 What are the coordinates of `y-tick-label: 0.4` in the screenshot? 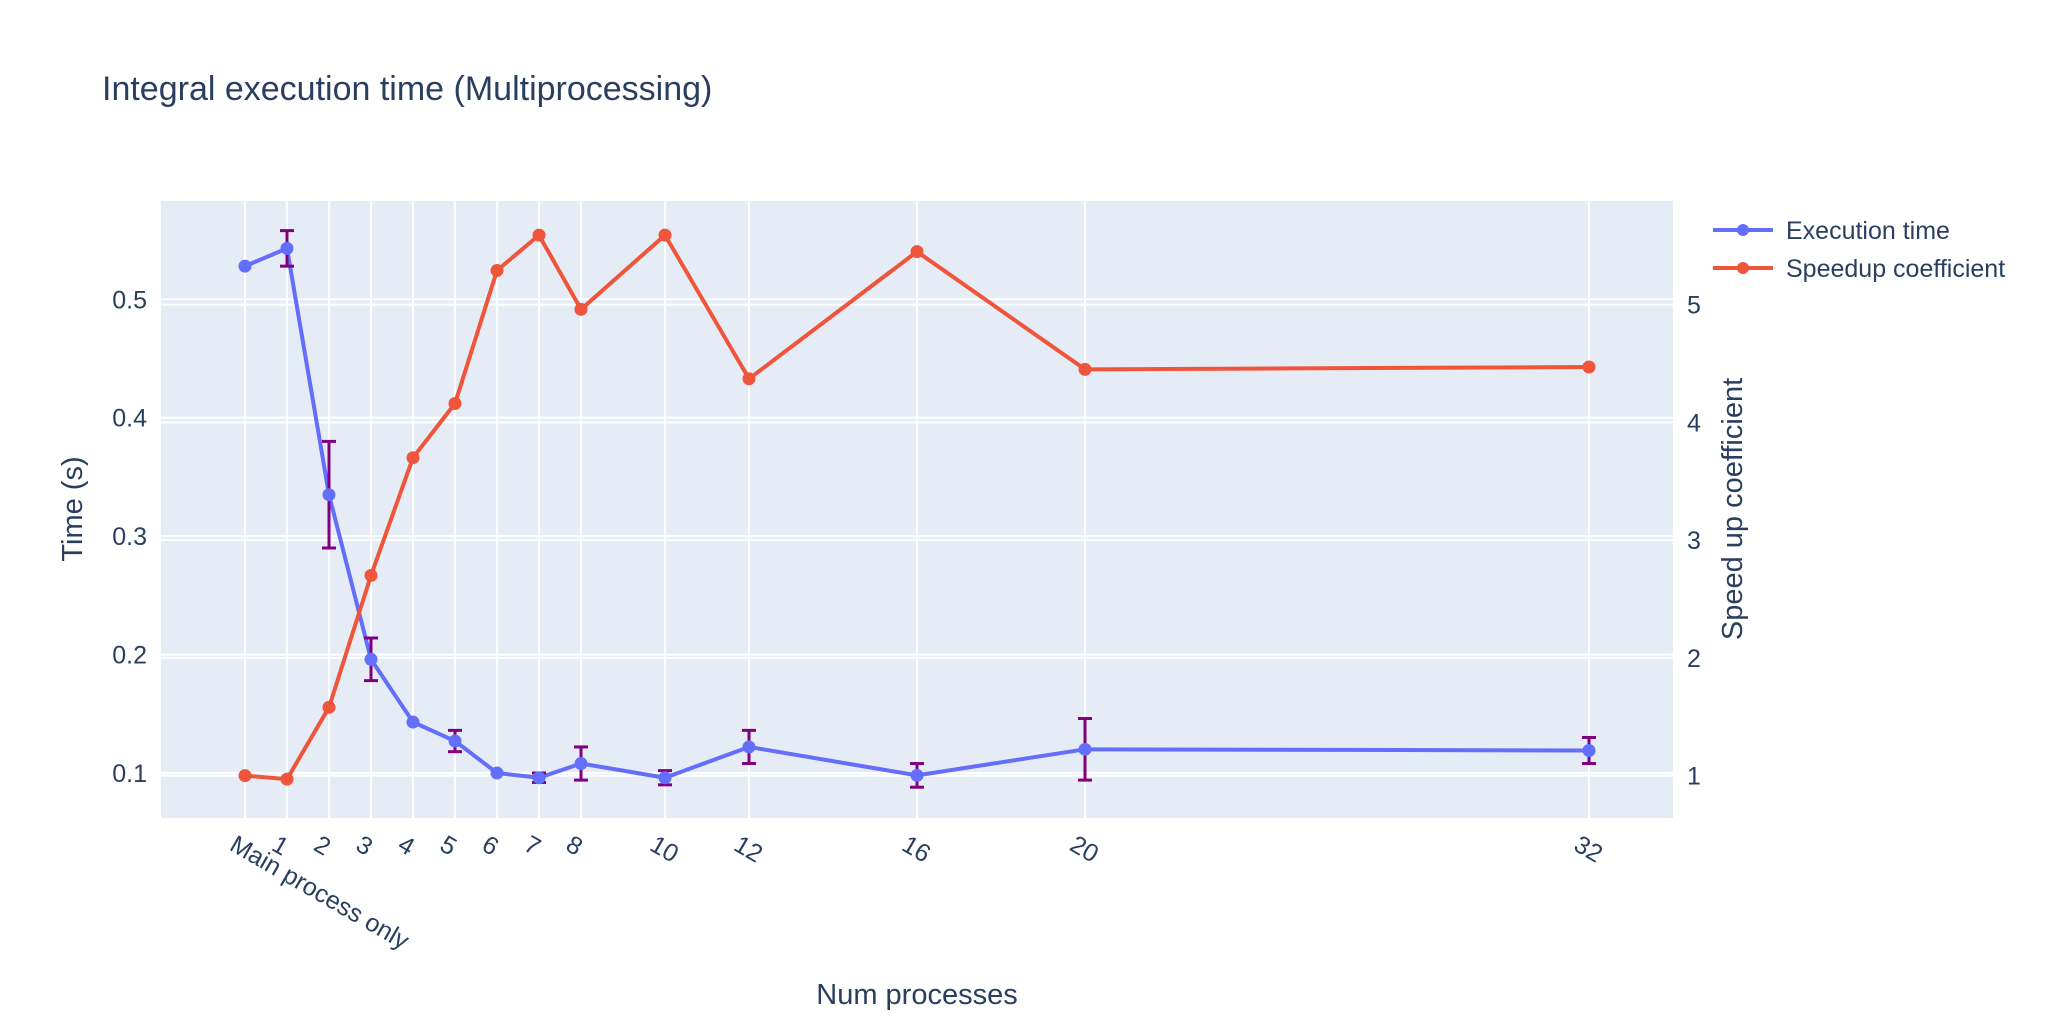 It's located at (129, 419).